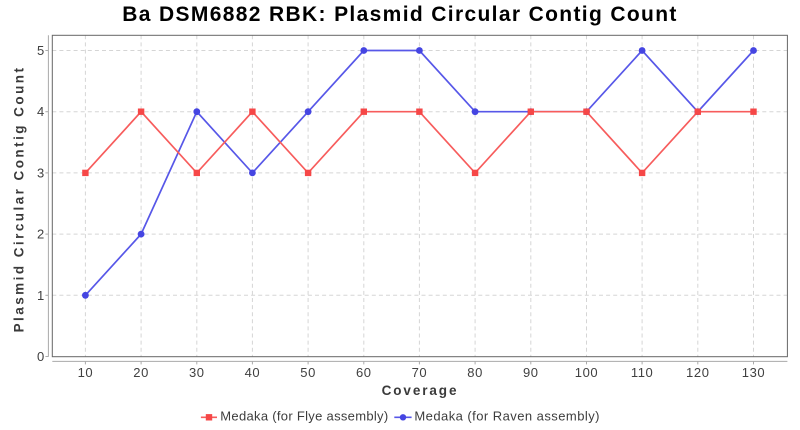 The height and width of the screenshot is (430, 800). Describe the element at coordinates (197, 372) in the screenshot. I see `svg-text: 30` at that location.